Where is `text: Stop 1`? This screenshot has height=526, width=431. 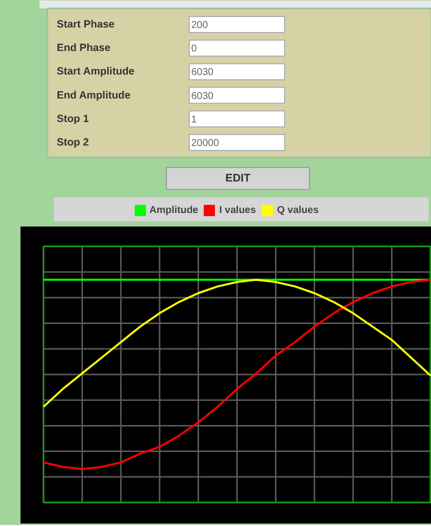 text: Stop 1 is located at coordinates (72, 118).